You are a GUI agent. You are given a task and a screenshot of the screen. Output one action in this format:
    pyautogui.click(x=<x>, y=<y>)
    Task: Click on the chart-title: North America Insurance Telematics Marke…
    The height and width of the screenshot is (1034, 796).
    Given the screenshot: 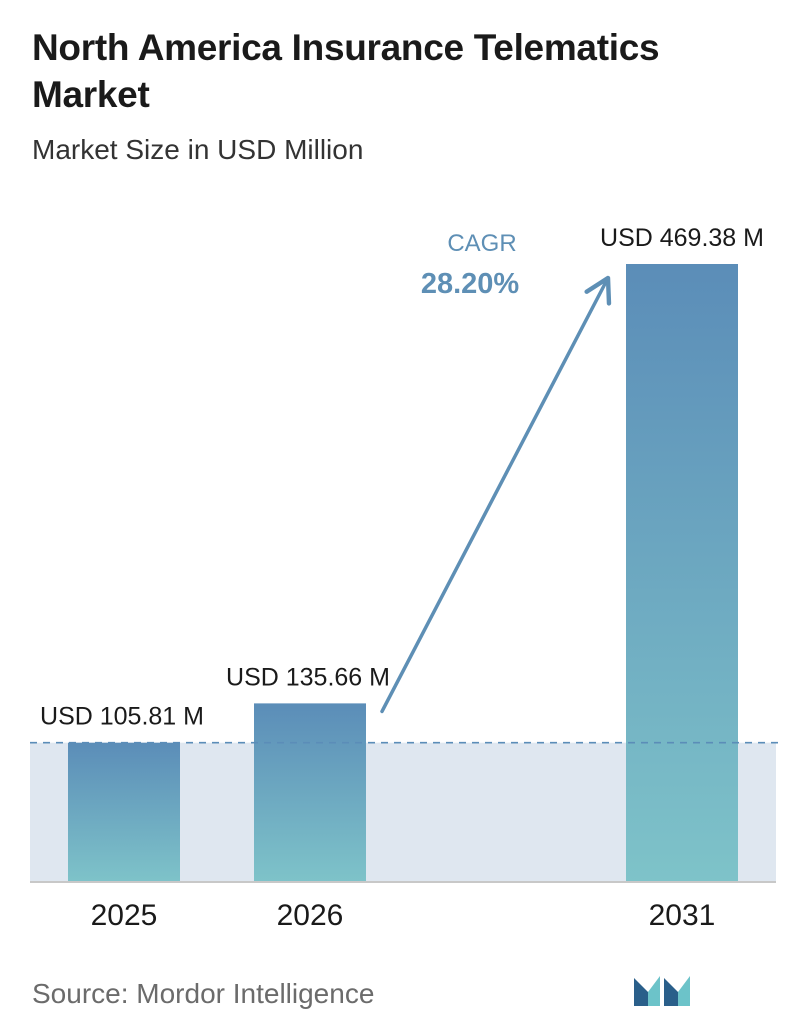 What is the action you would take?
    pyautogui.click(x=346, y=71)
    